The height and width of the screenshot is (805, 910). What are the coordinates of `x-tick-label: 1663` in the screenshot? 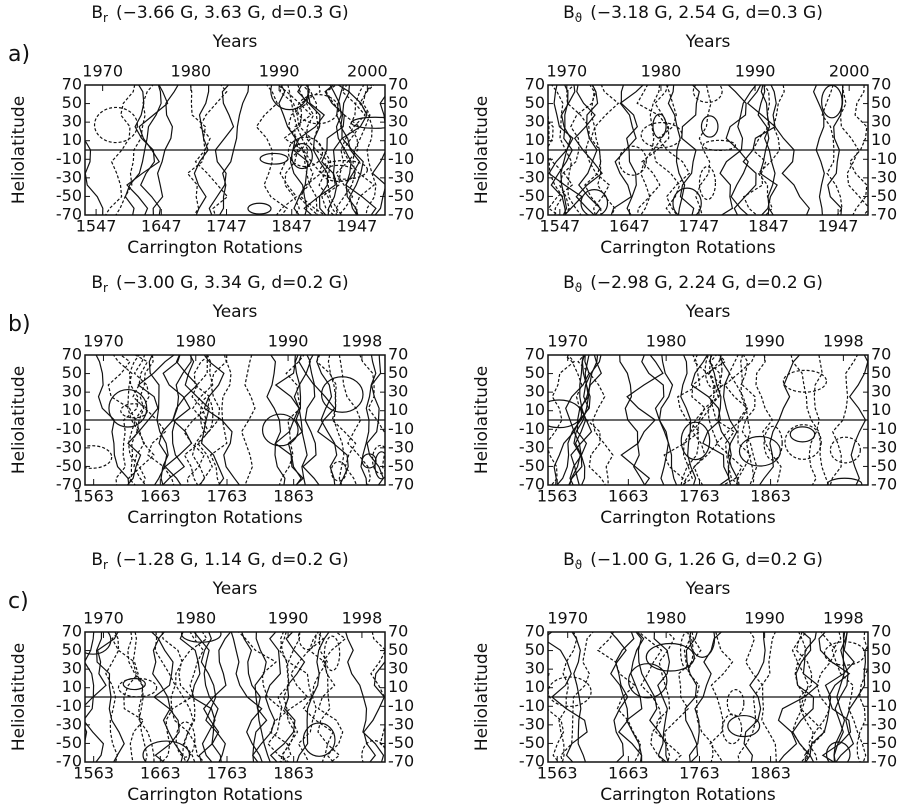 It's located at (628, 773).